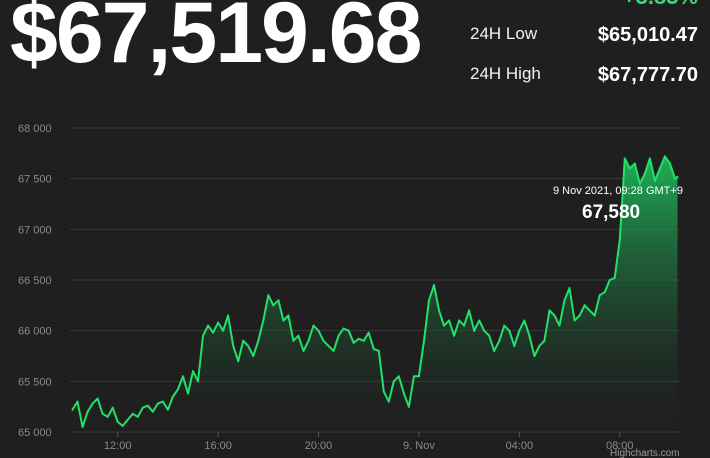  What do you see at coordinates (504, 33) in the screenshot?
I see `low-24h-label: 24H Low` at bounding box center [504, 33].